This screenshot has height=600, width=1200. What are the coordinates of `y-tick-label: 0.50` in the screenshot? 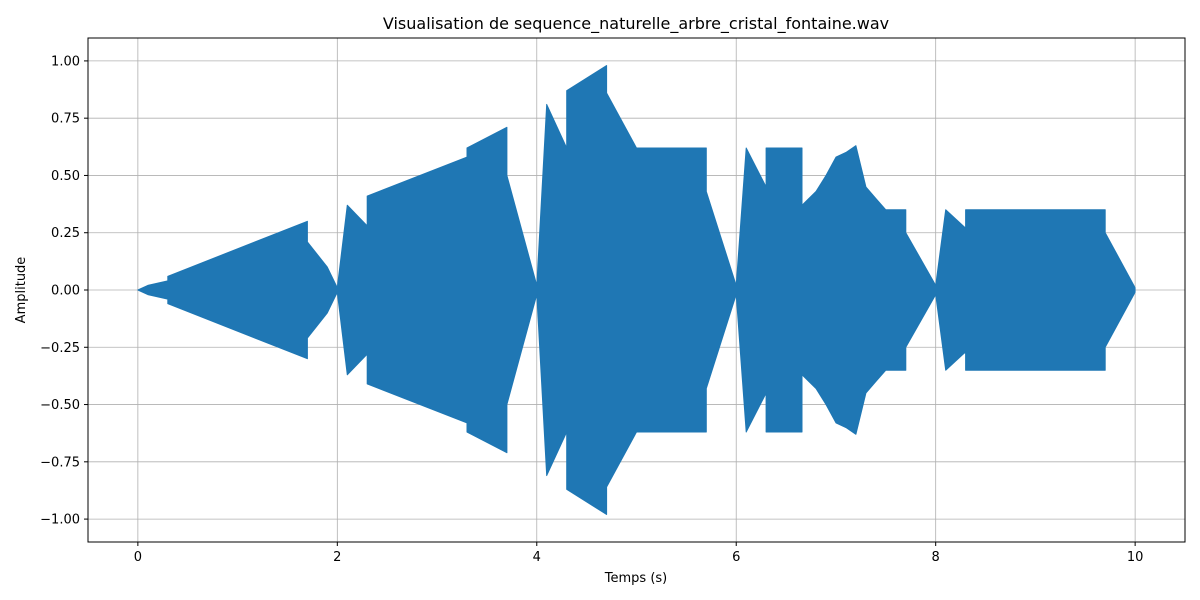 It's located at (65, 176).